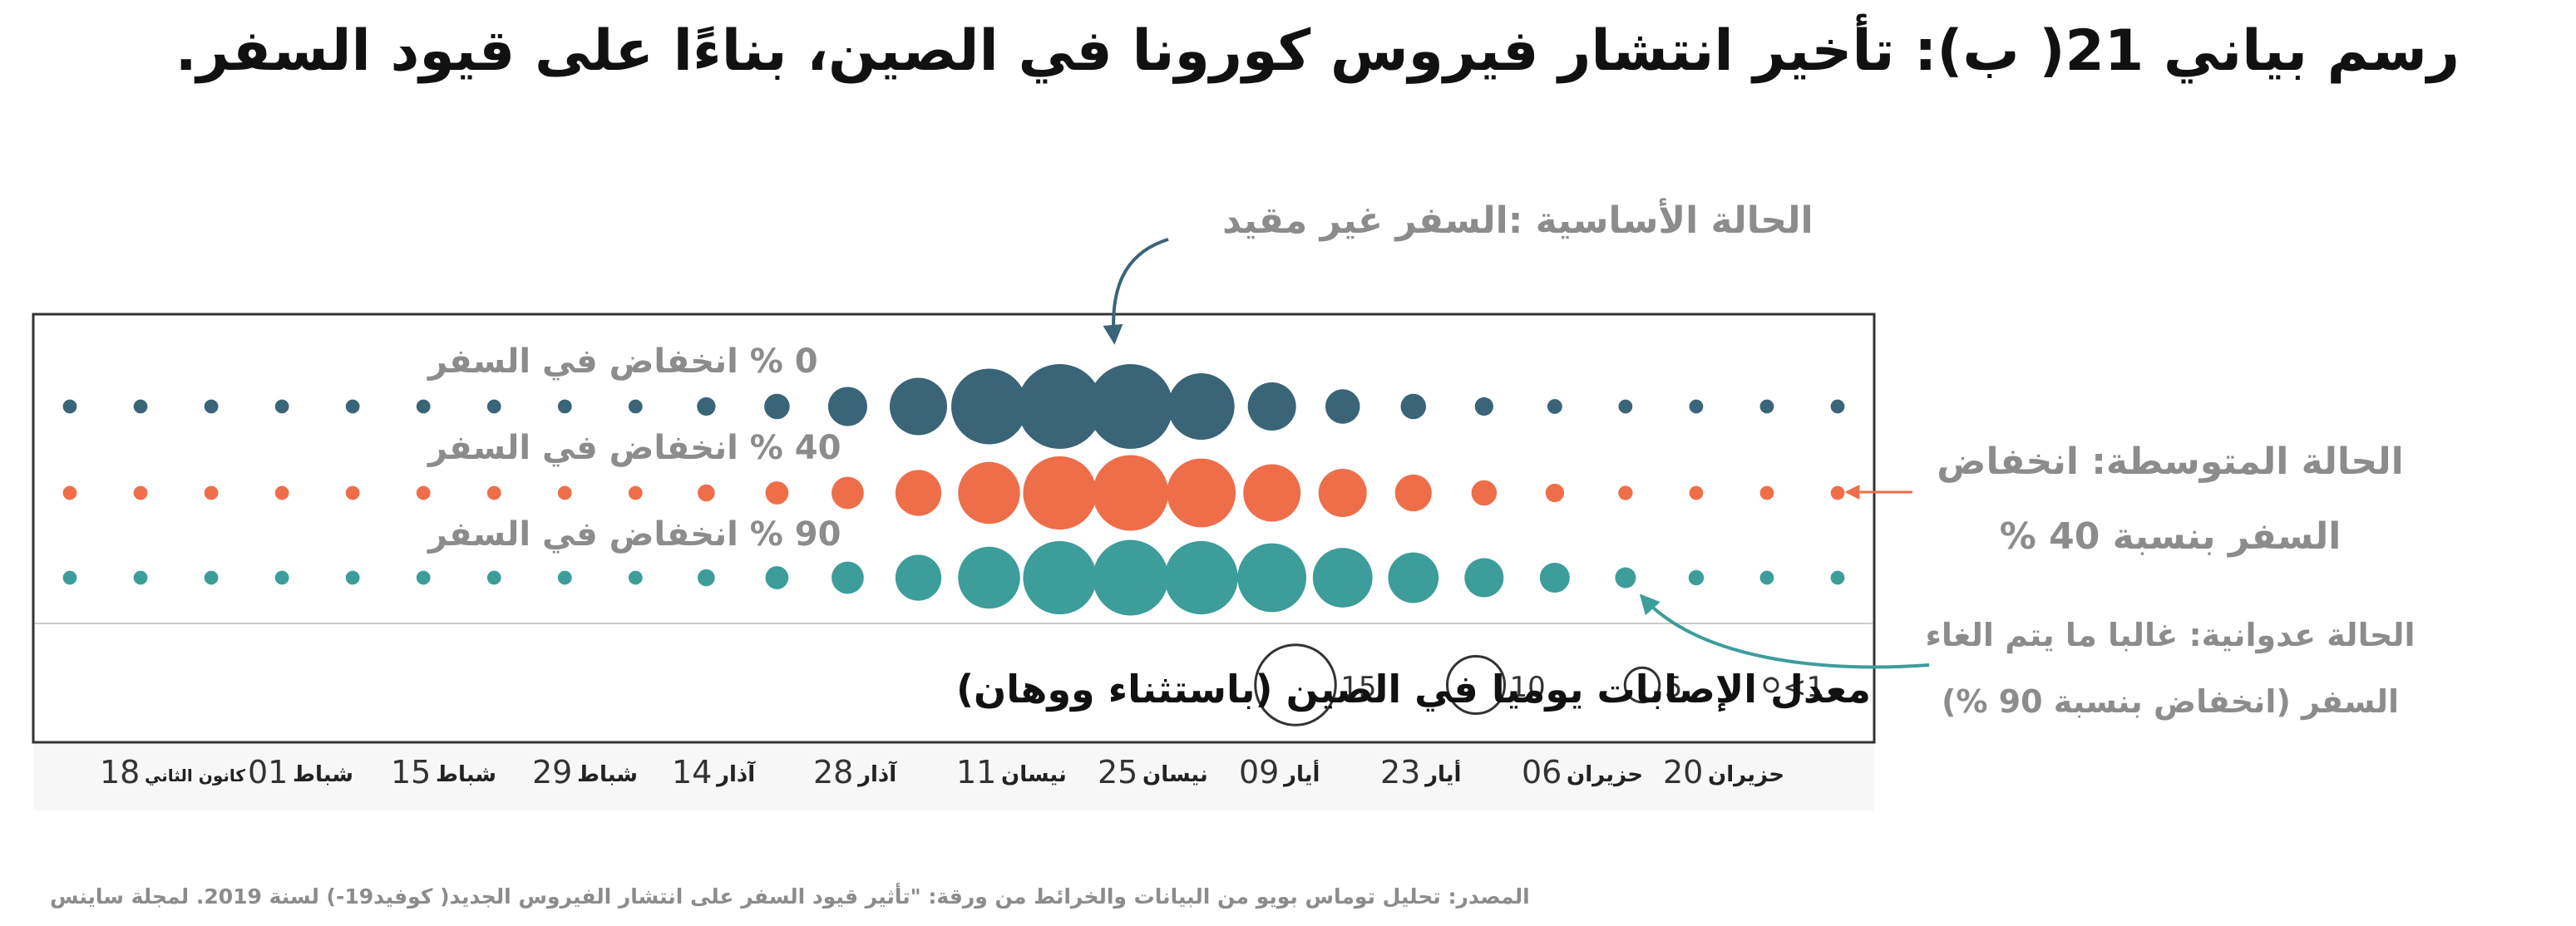 The image size is (2576, 926). What do you see at coordinates (1803, 687) in the screenshot?
I see `size-legend-label-0: <1` at bounding box center [1803, 687].